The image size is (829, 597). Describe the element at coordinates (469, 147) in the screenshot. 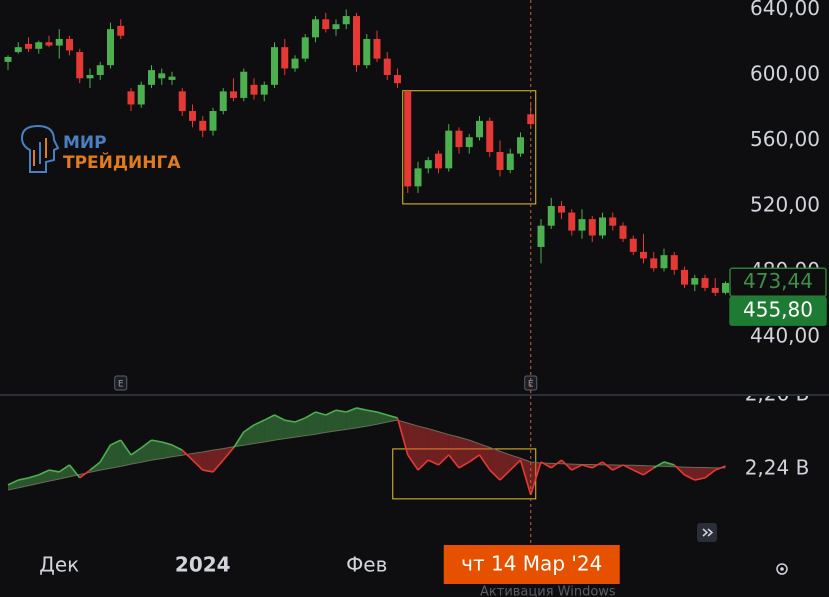

I see `highlight-box` at that location.